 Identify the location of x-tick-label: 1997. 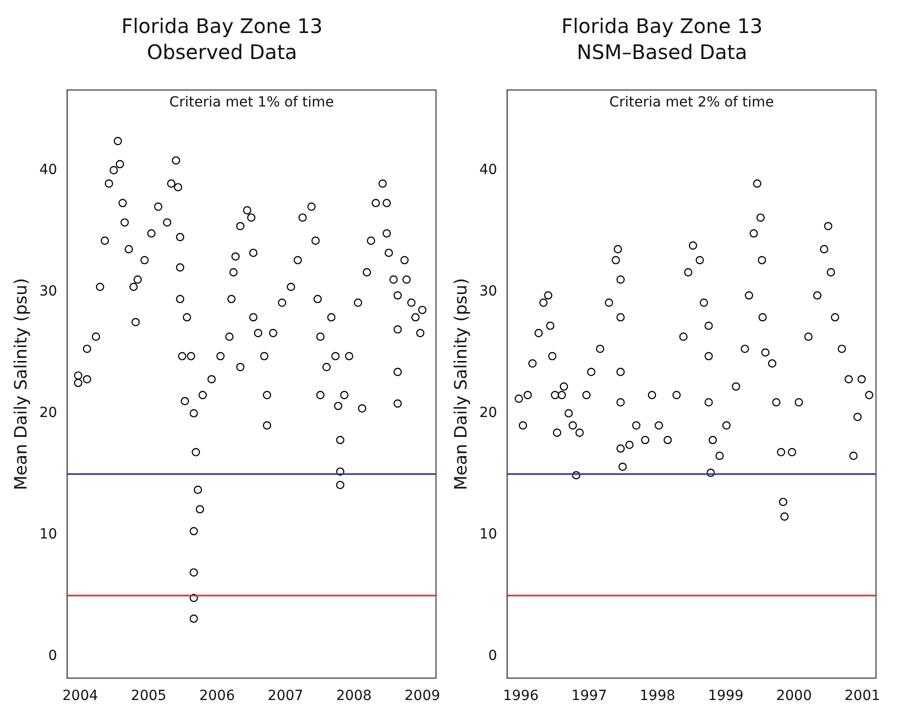
(589, 696).